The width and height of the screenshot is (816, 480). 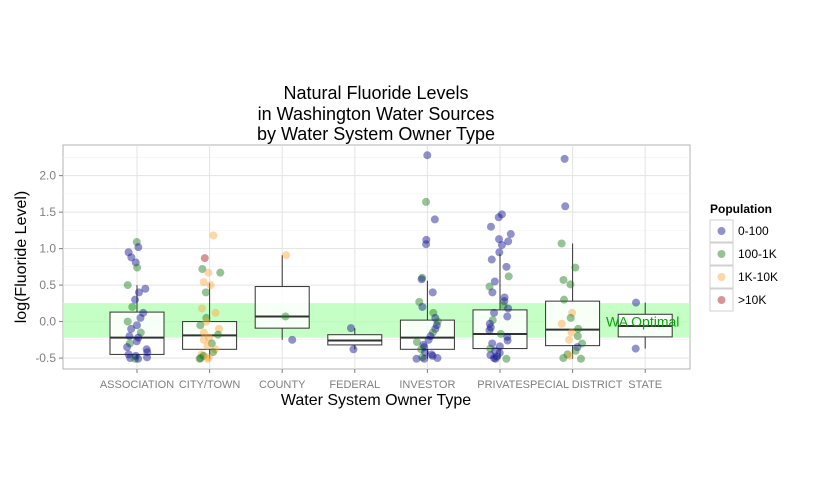 What do you see at coordinates (376, 400) in the screenshot?
I see `x-axis-title: Water System Owner Type` at bounding box center [376, 400].